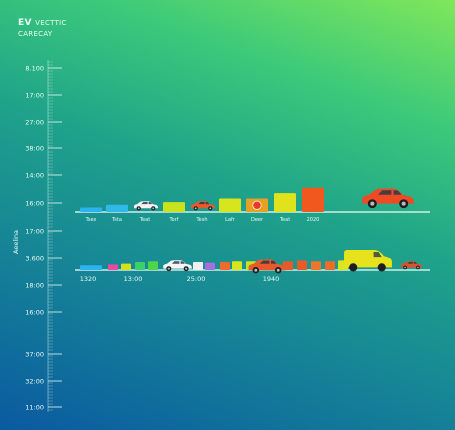 The height and width of the screenshot is (430, 455). I want to click on y-tick-label: 3.600, so click(34, 258).